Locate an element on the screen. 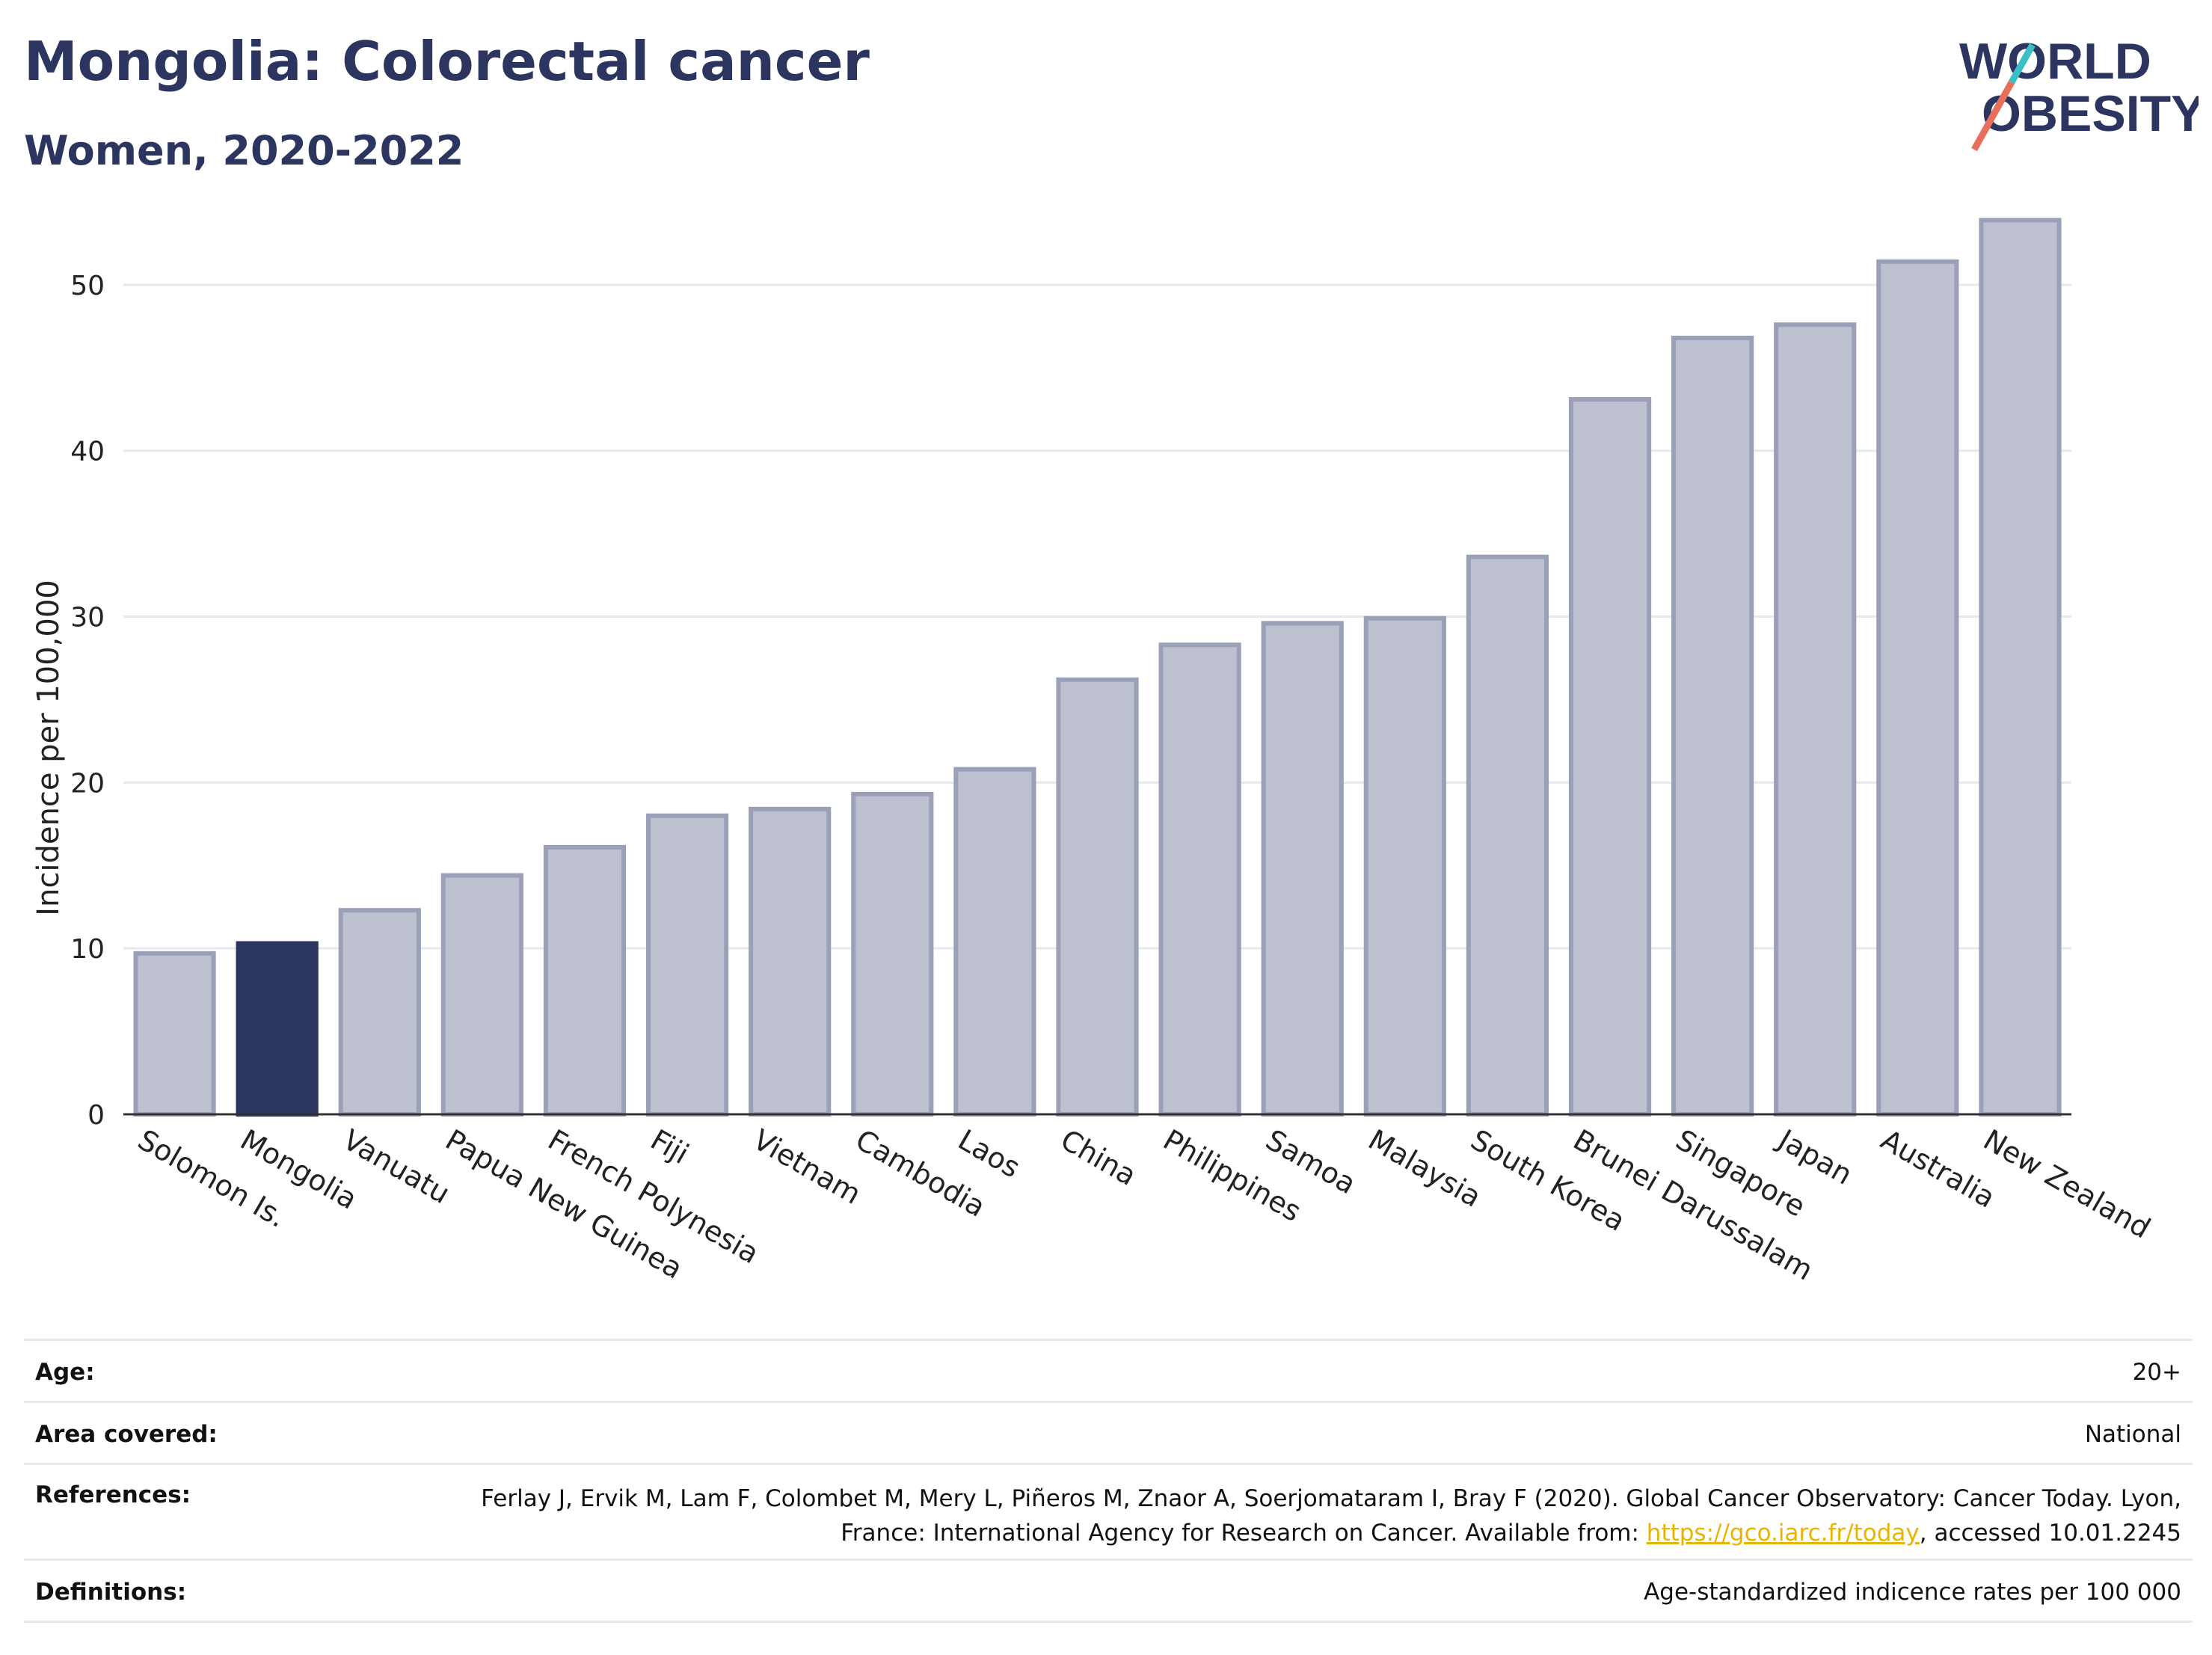 This screenshot has width=2212, height=1655. x-tick-label: New Zealand is located at coordinates (2067, 1184).